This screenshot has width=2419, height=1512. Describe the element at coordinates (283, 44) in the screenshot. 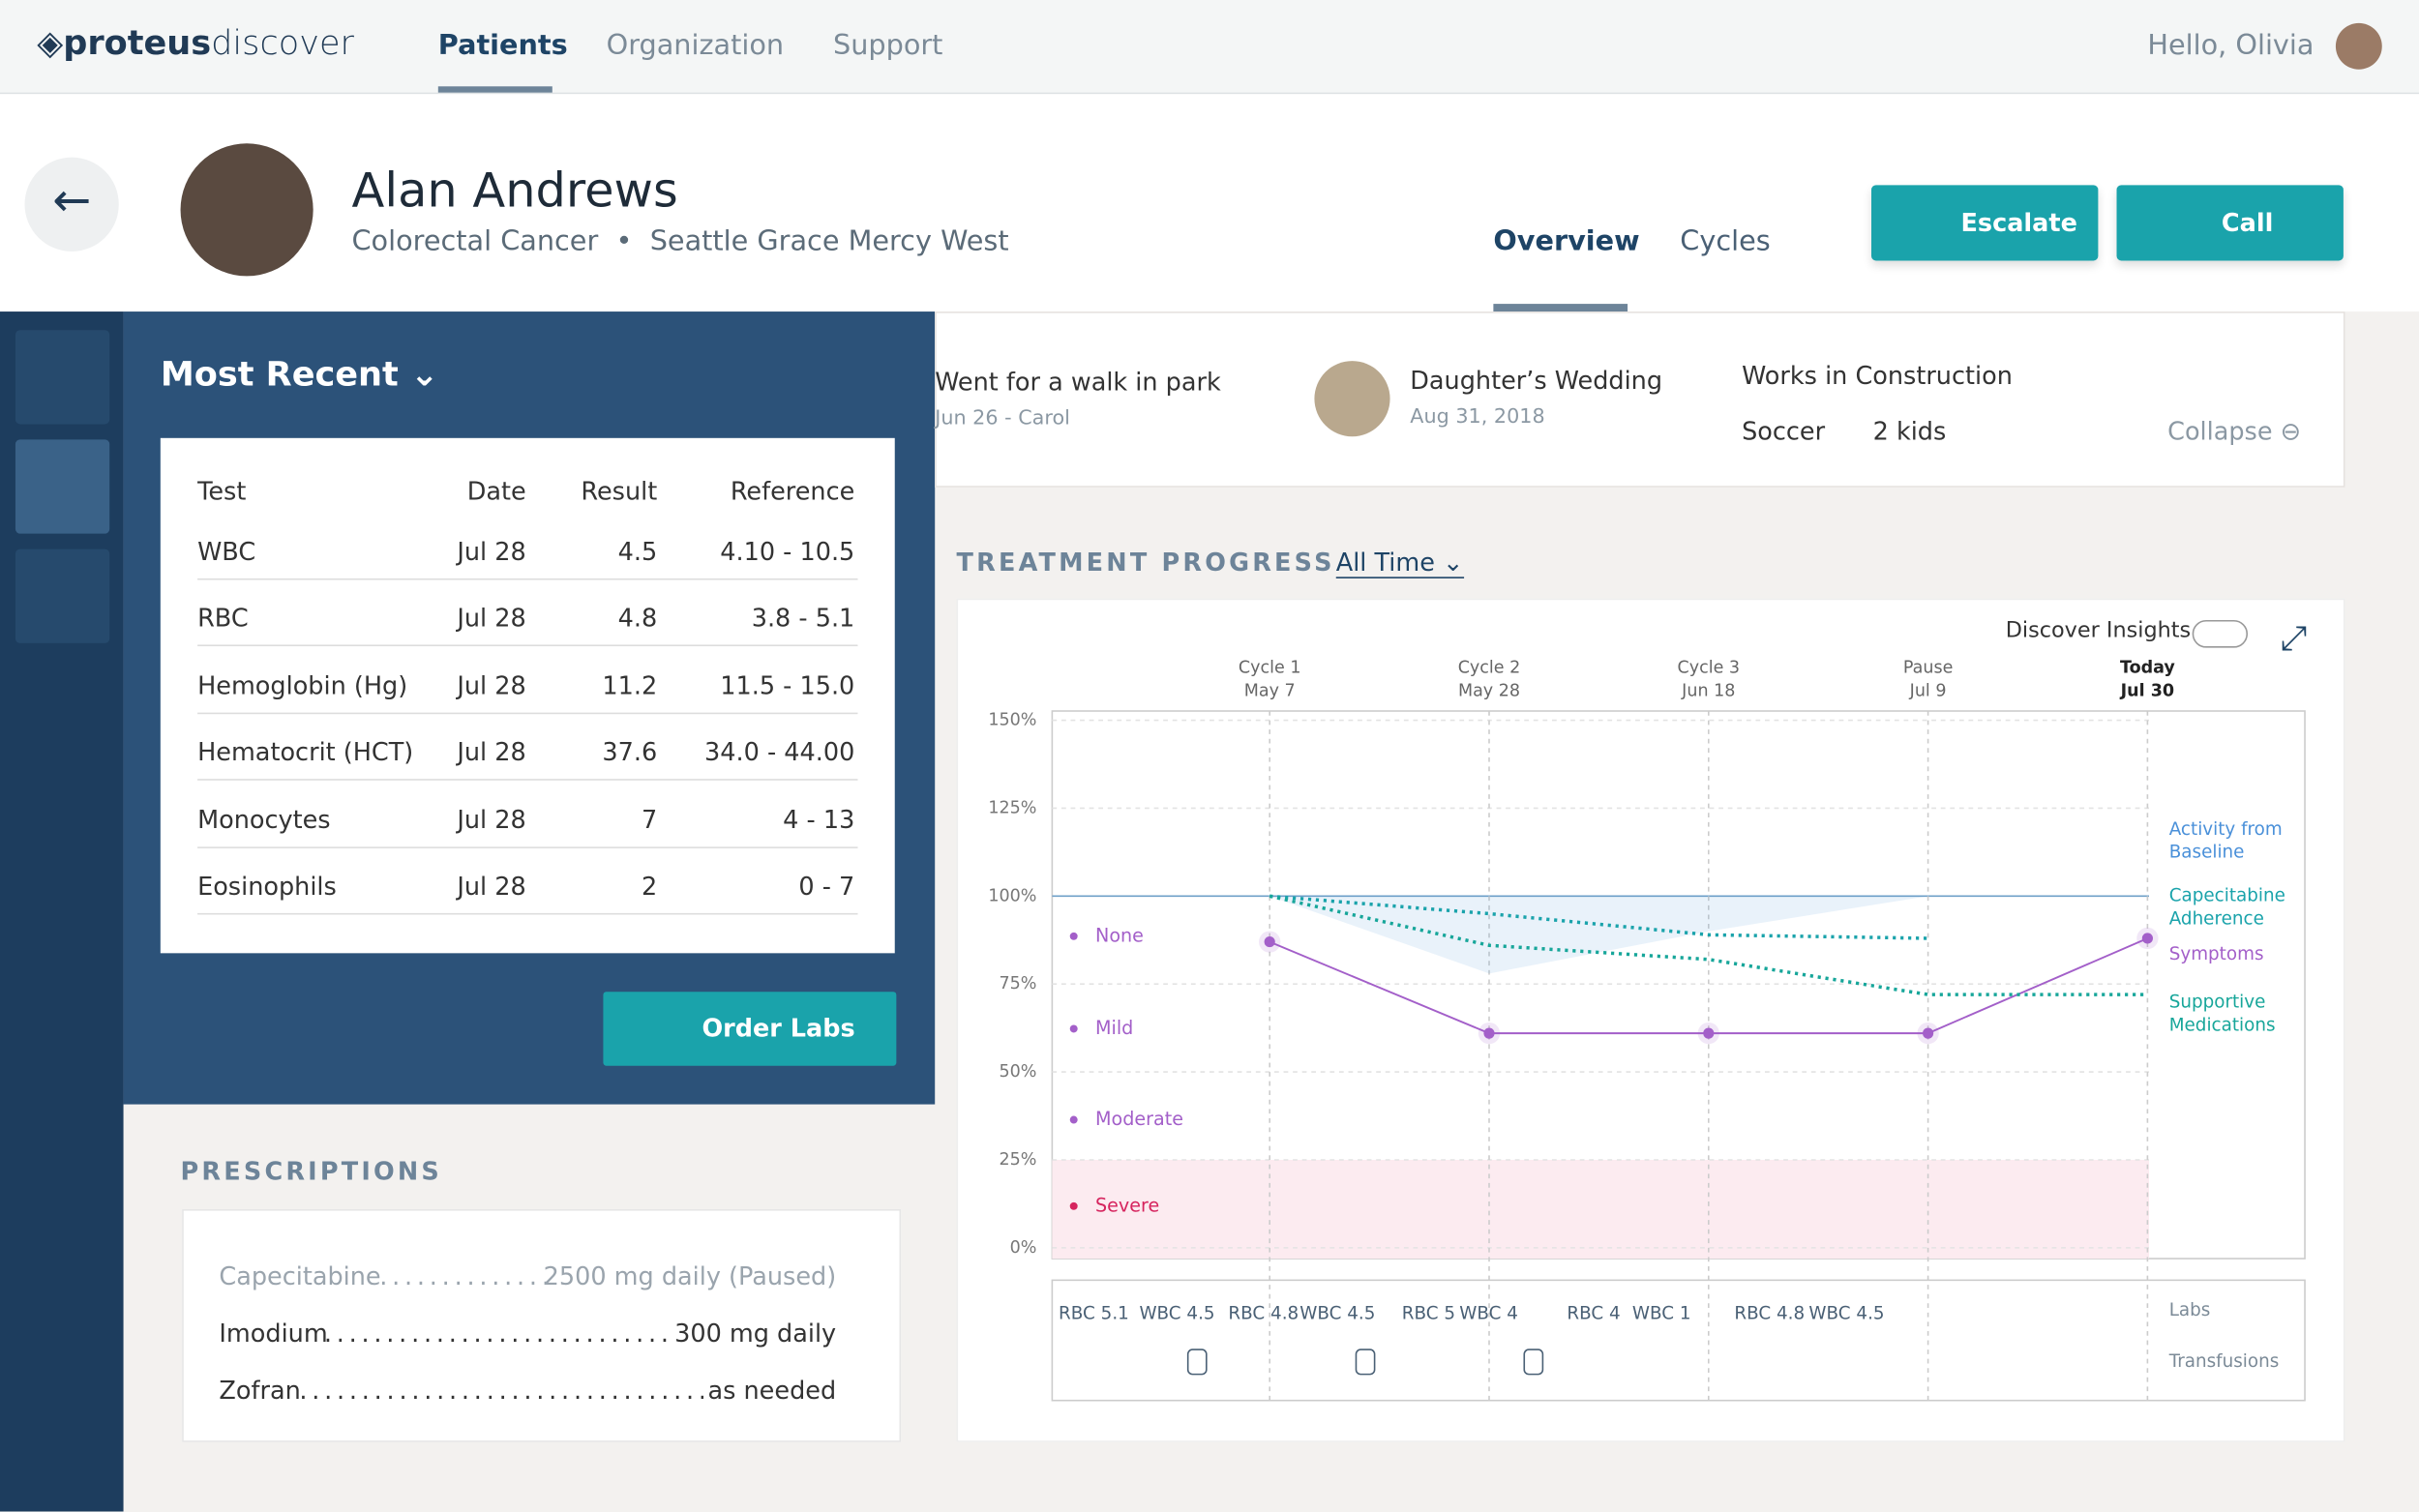

I see `brand-light: discover` at that location.